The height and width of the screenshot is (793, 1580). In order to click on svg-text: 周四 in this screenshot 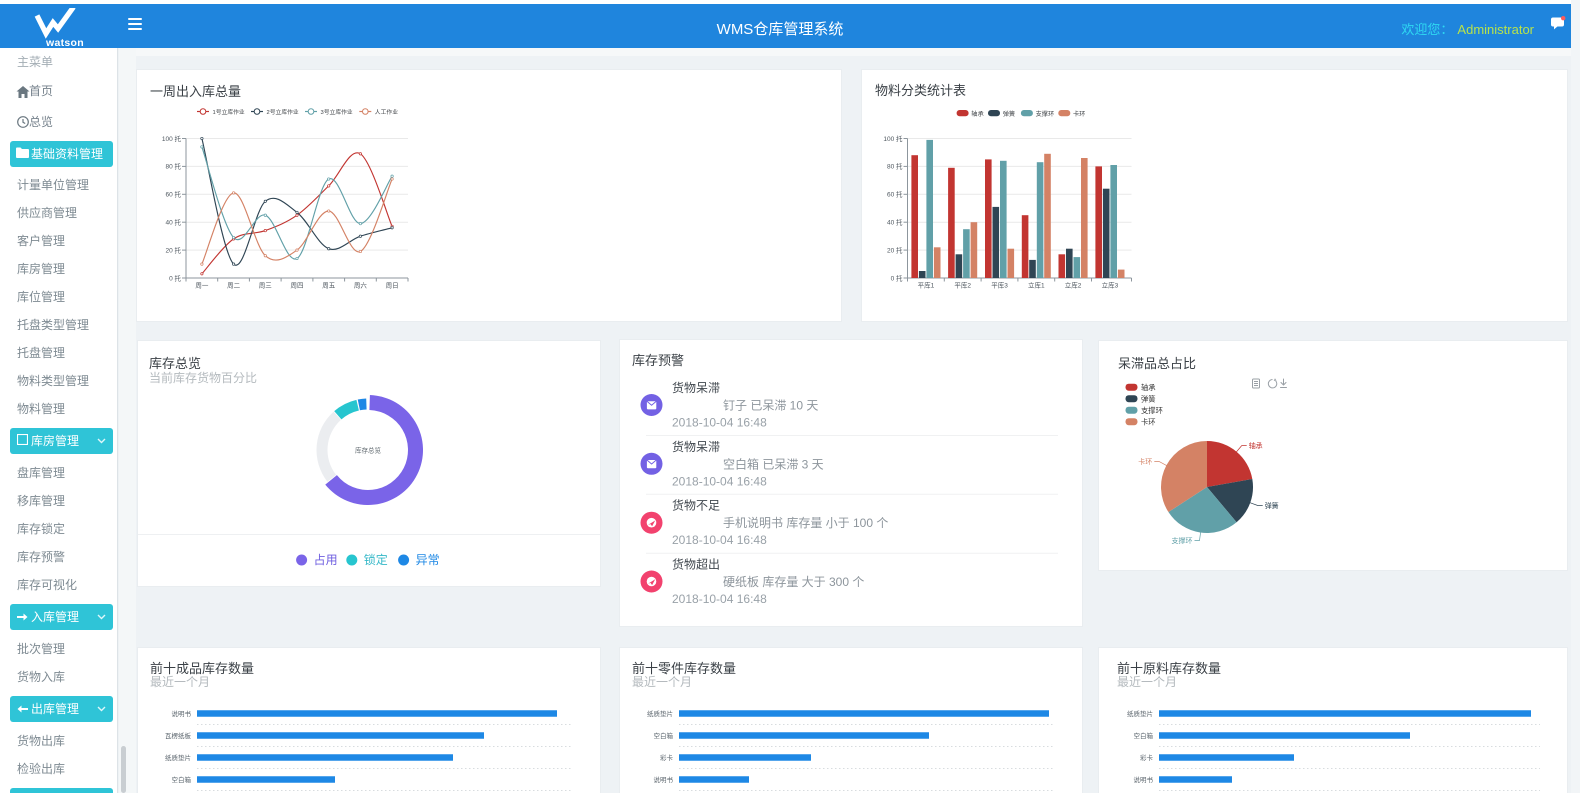, I will do `click(297, 286)`.